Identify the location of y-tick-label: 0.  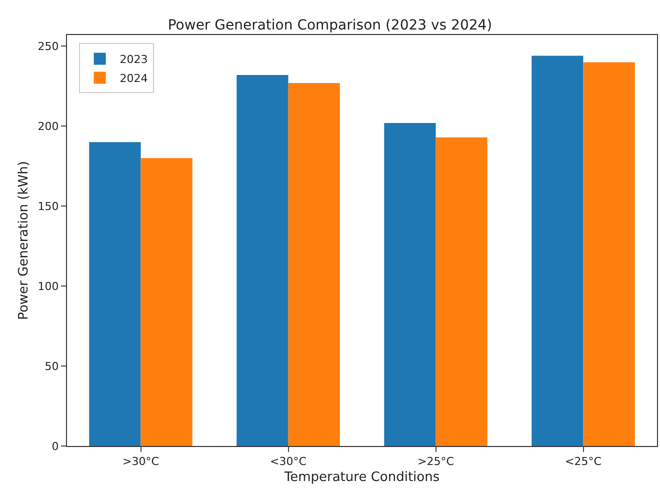
(55, 446).